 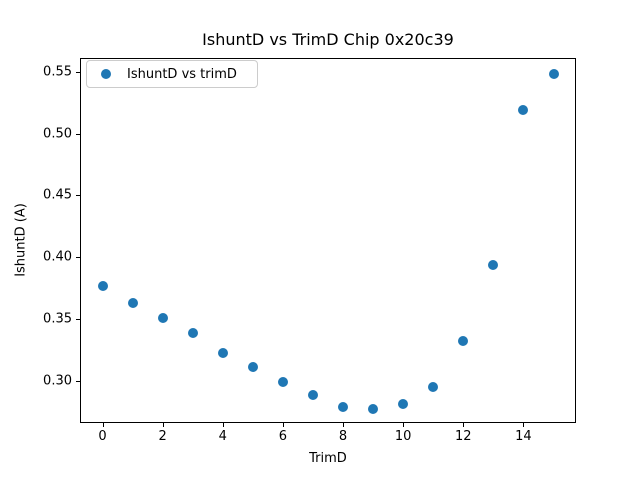 I want to click on x-tick-label: 0, so click(x=102, y=436).